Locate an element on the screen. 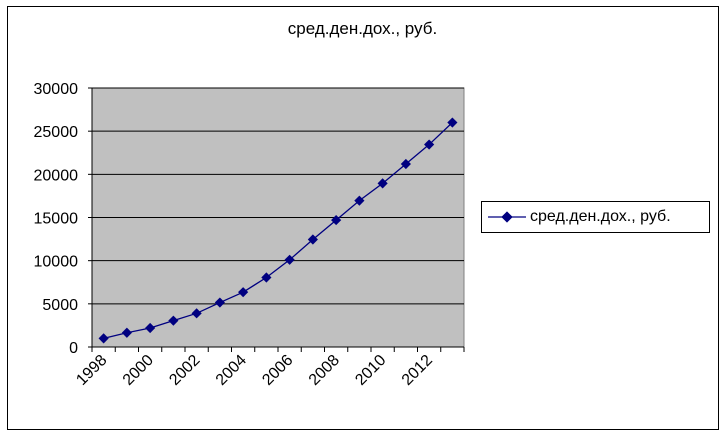 The image size is (725, 437). legend-marker is located at coordinates (507, 217).